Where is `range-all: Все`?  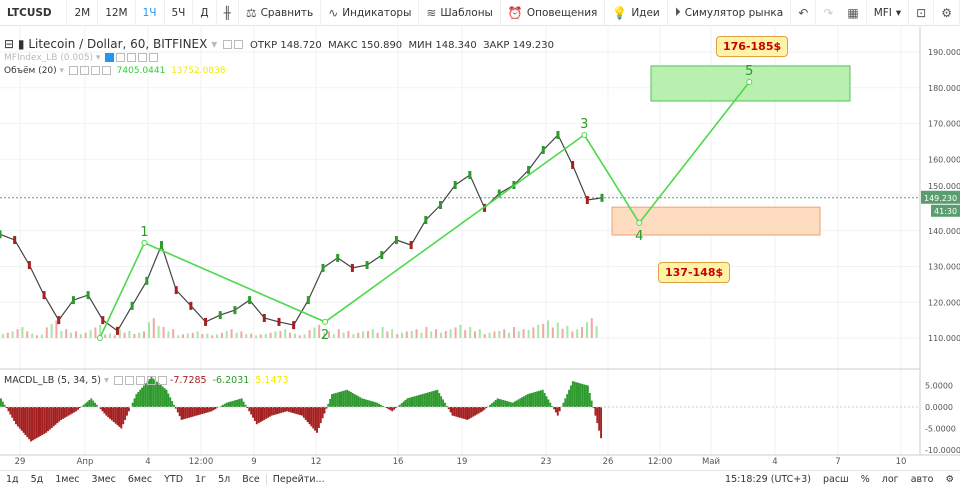
range-all: Все is located at coordinates (251, 479).